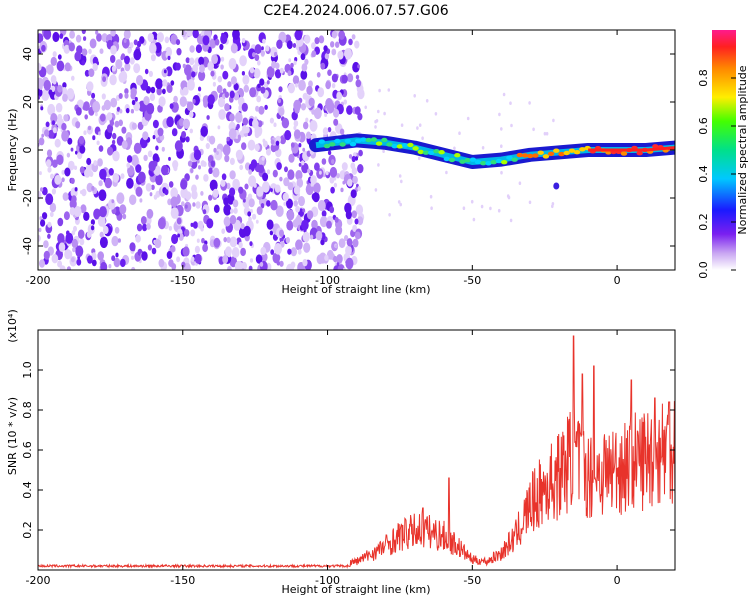 The width and height of the screenshot is (750, 604). What do you see at coordinates (631, 149) in the screenshot?
I see `signal-track-core` at bounding box center [631, 149].